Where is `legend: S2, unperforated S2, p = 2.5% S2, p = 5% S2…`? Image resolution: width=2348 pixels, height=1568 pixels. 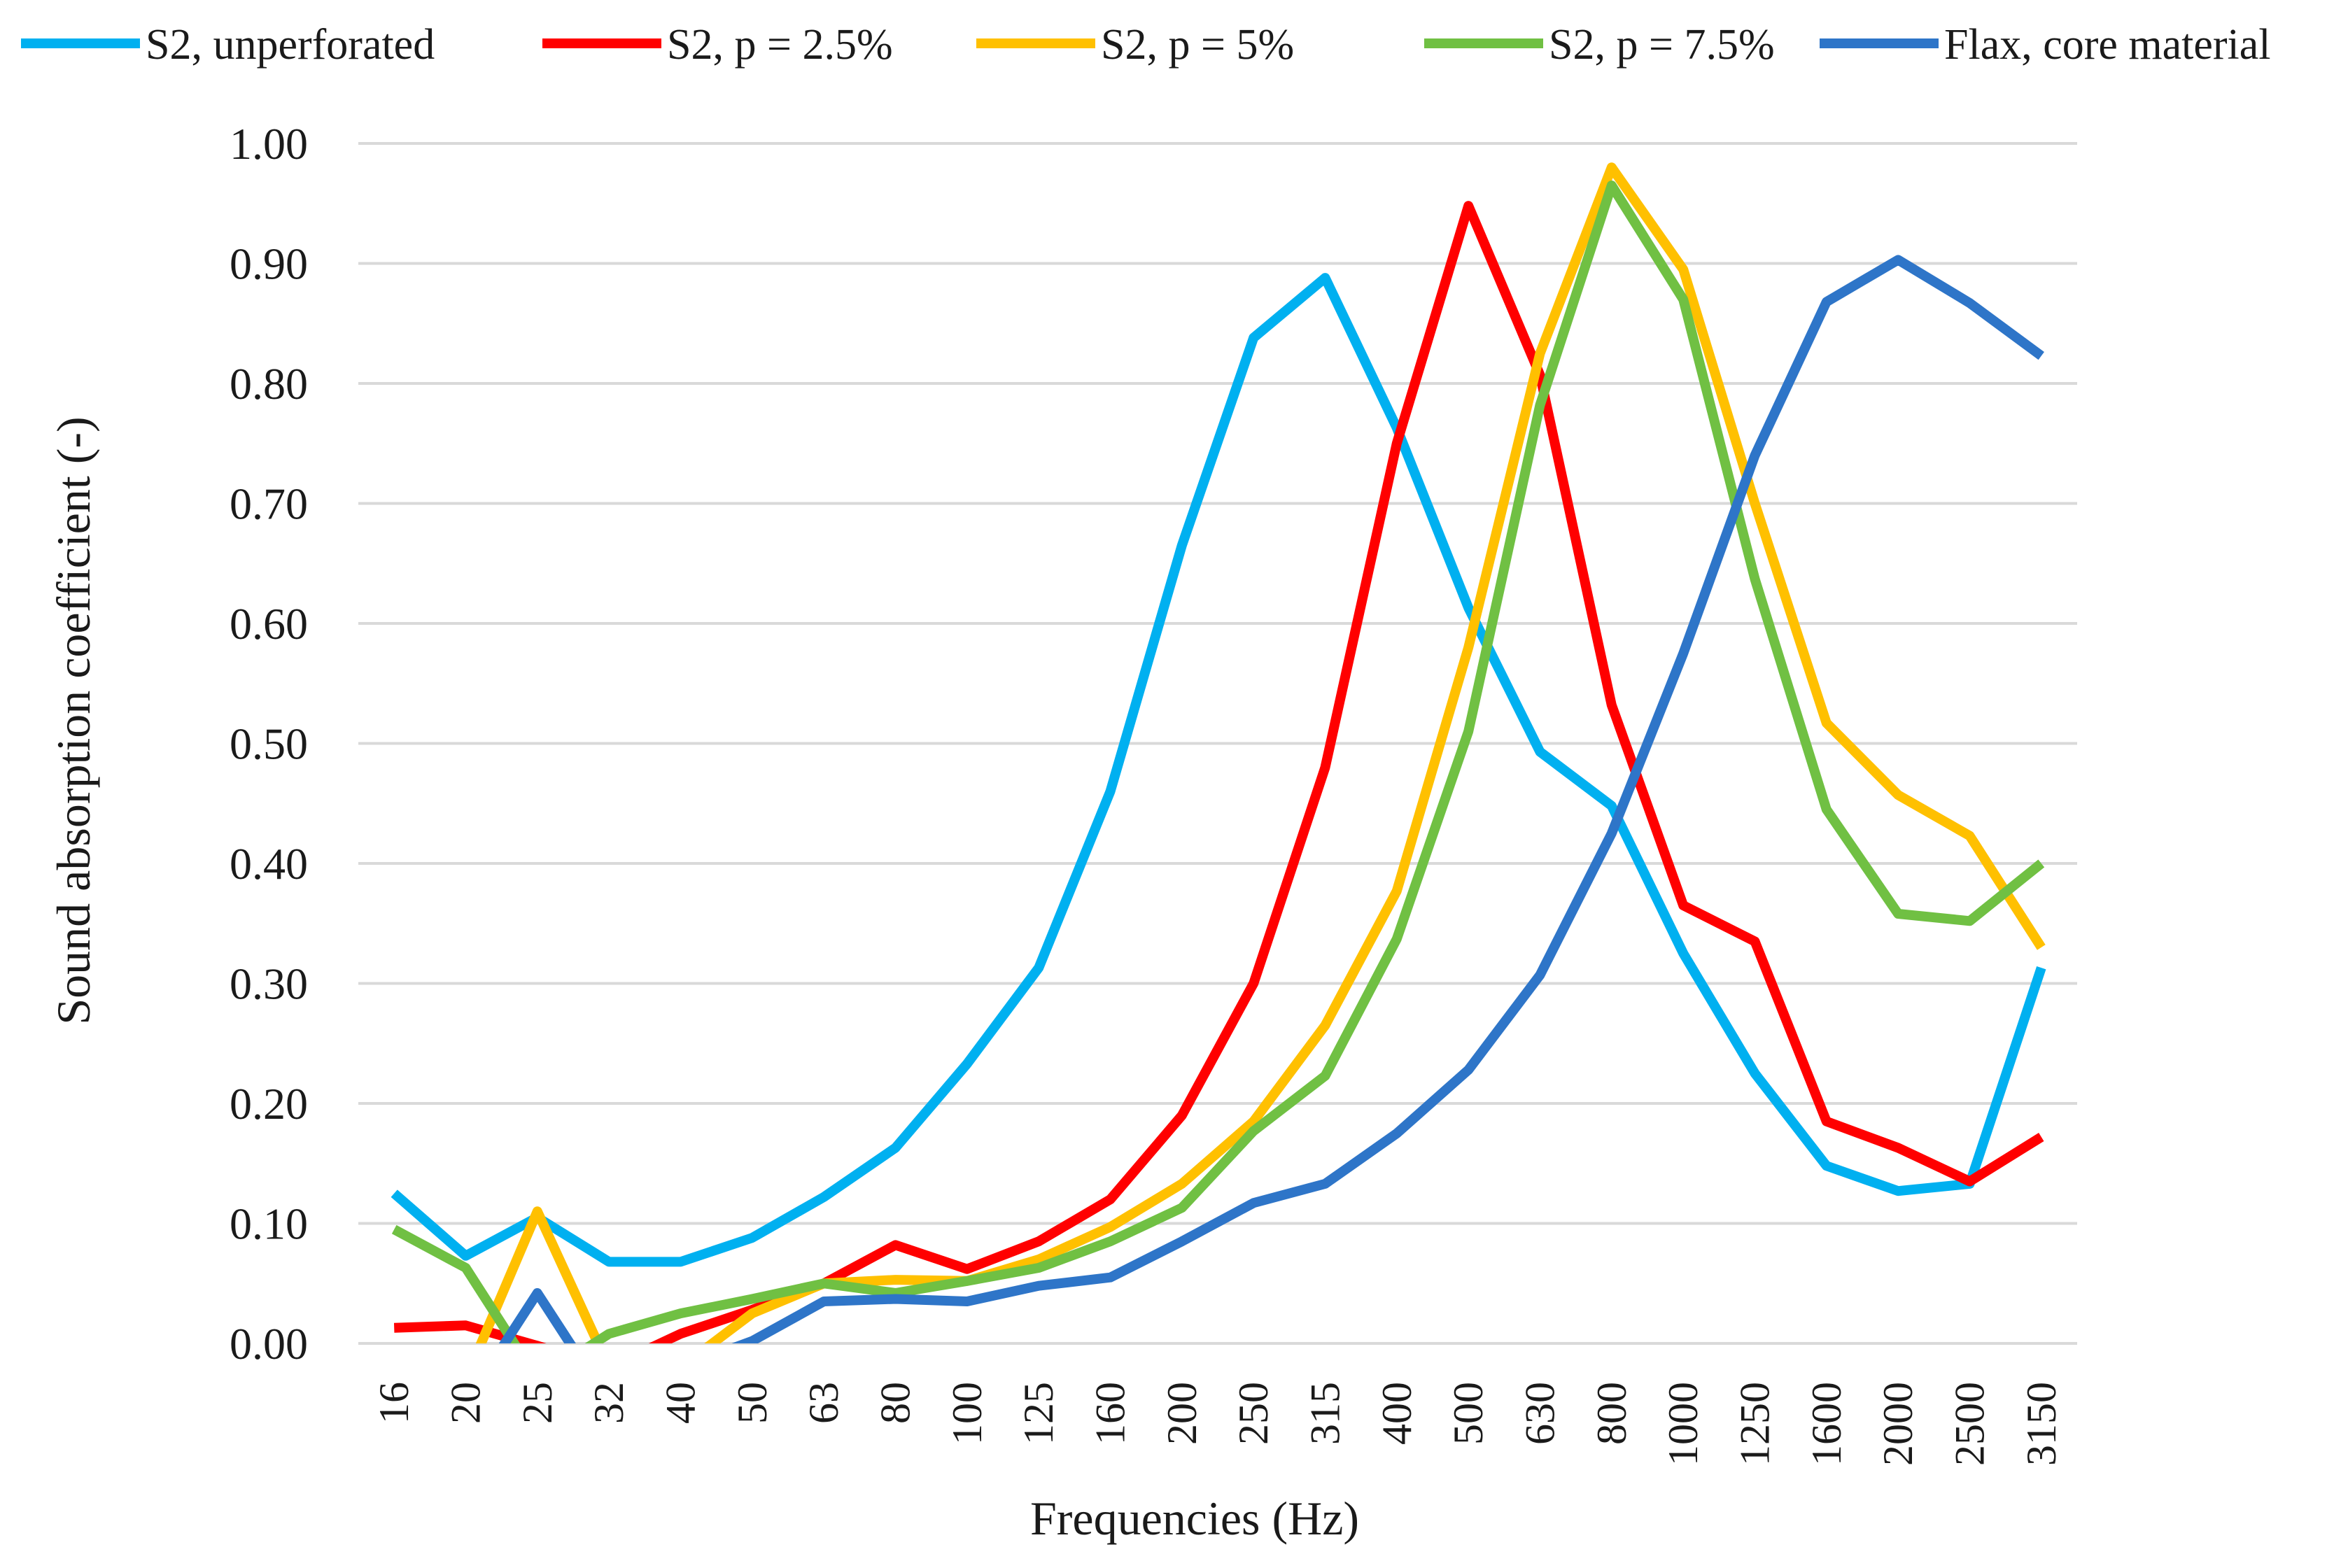 legend: S2, unperforated S2, p = 2.5% S2, p = 5% S2… is located at coordinates (1146, 45).